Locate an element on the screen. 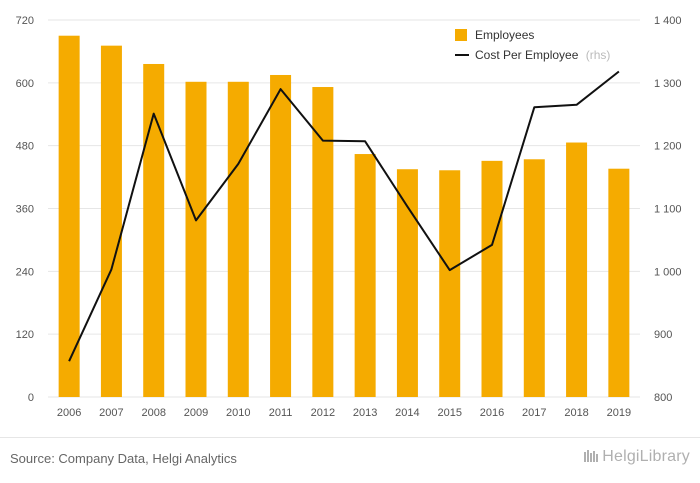  x-tick-label: 2017 is located at coordinates (534, 413).